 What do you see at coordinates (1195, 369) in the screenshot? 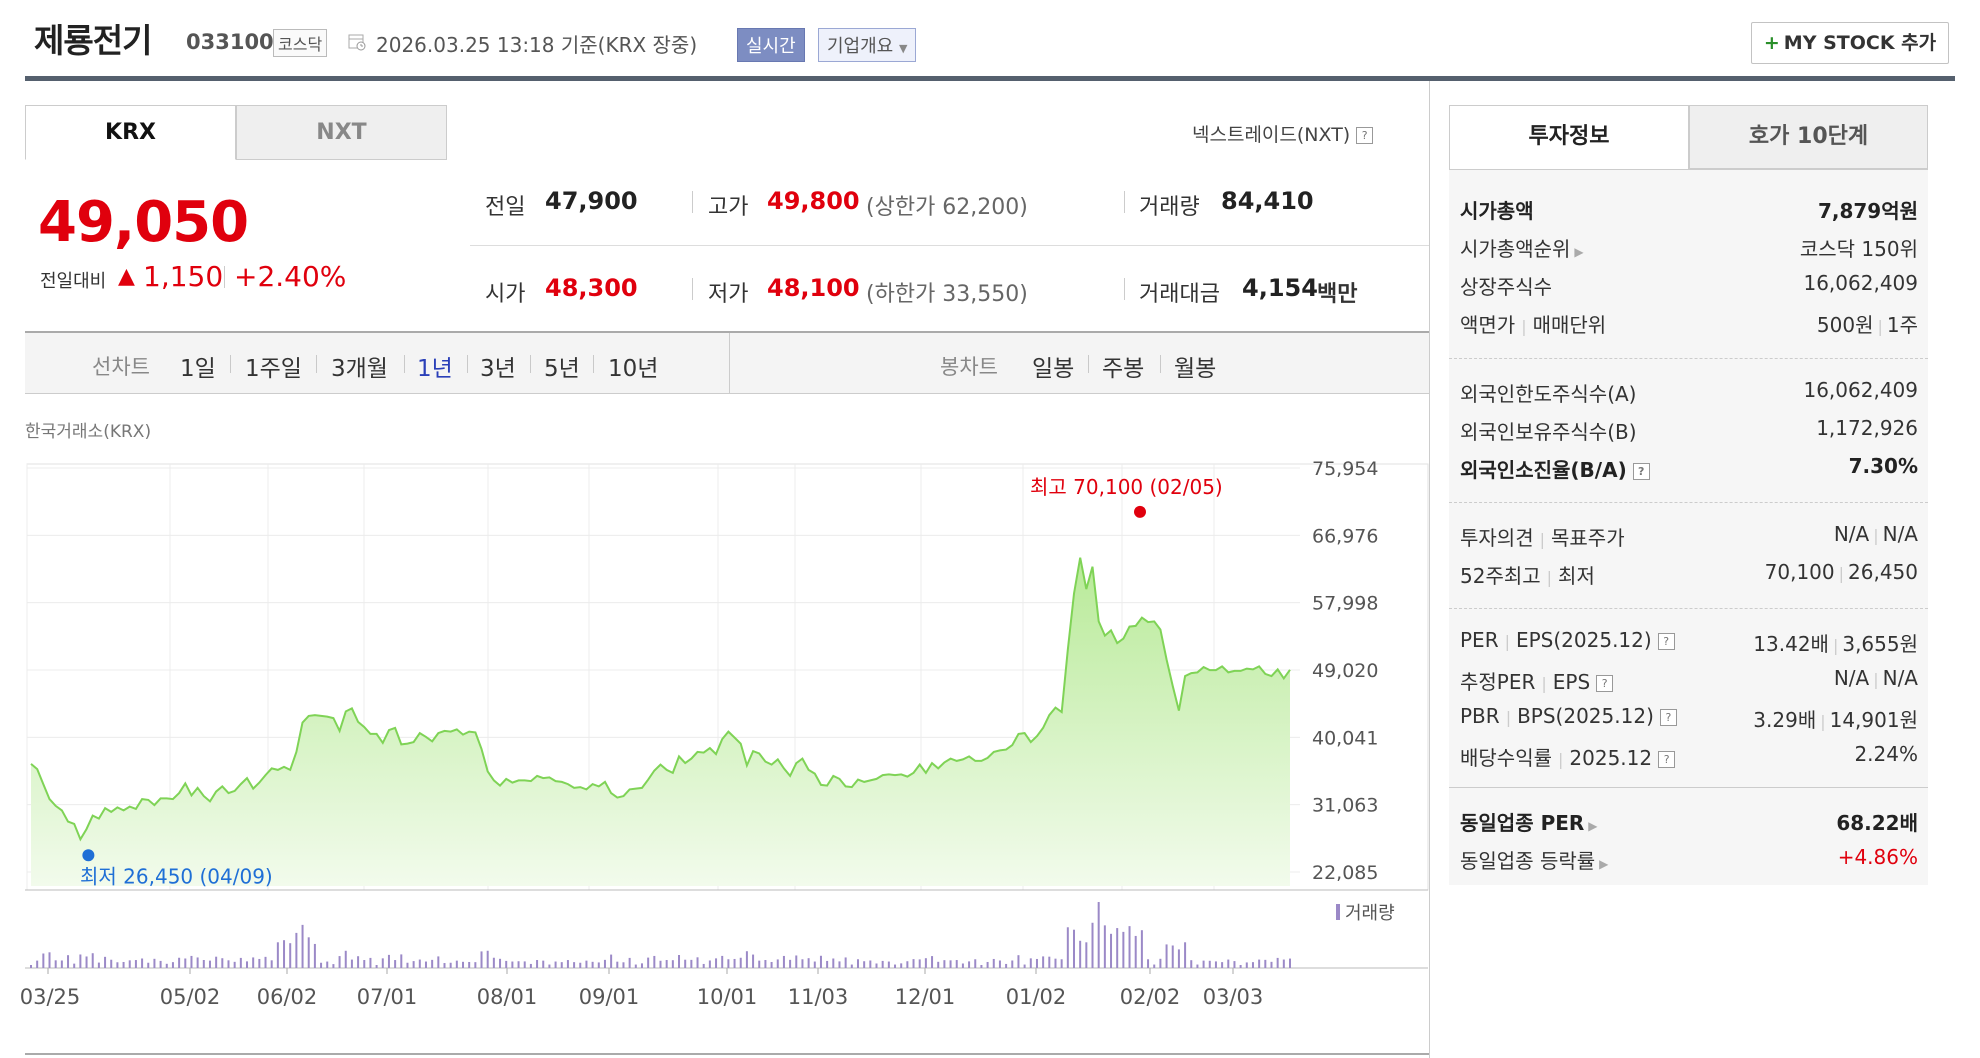
I see `candle-monthly: 월봉` at bounding box center [1195, 369].